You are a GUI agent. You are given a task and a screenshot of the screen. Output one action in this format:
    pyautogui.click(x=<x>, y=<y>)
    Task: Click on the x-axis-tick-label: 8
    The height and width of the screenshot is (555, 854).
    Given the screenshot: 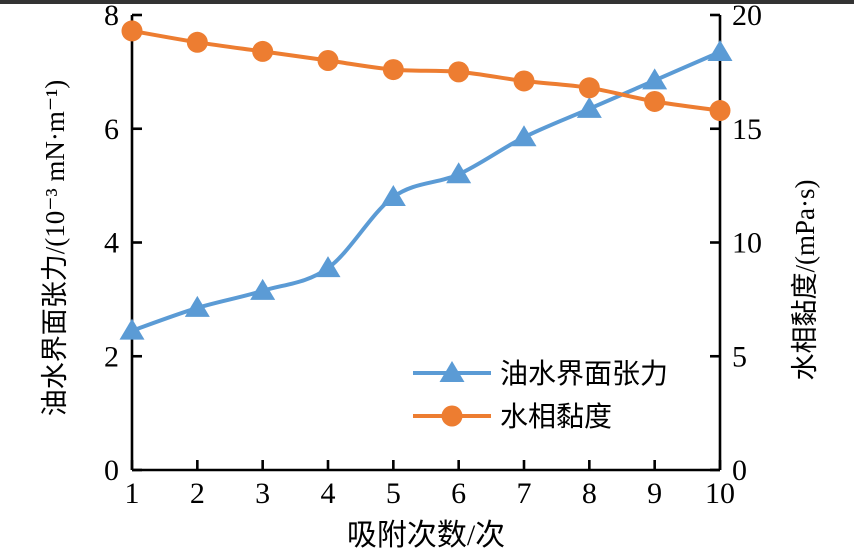 What is the action you would take?
    pyautogui.click(x=589, y=493)
    